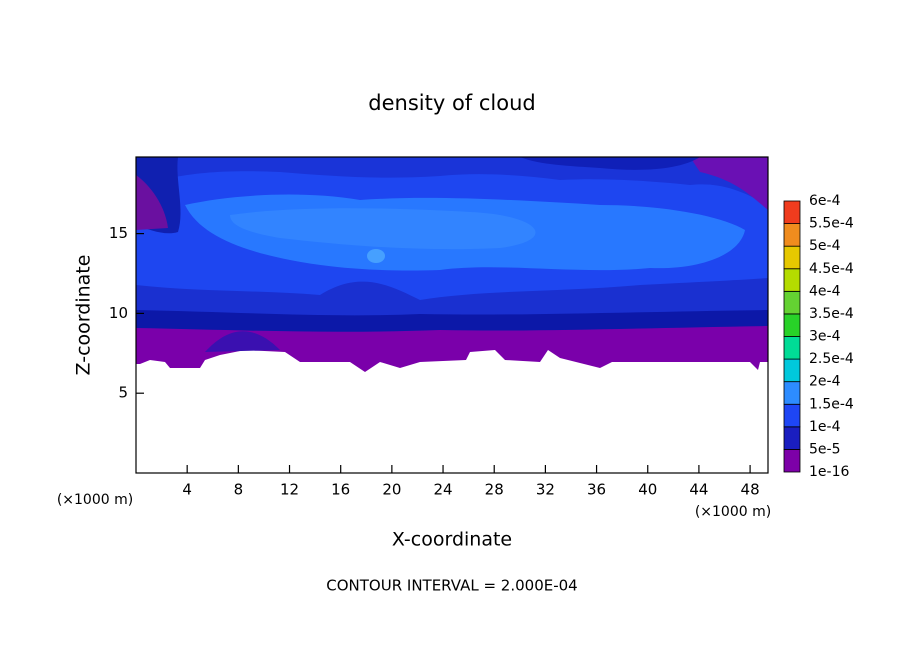 This screenshot has width=904, height=658. I want to click on x-tick-label: 28, so click(494, 490).